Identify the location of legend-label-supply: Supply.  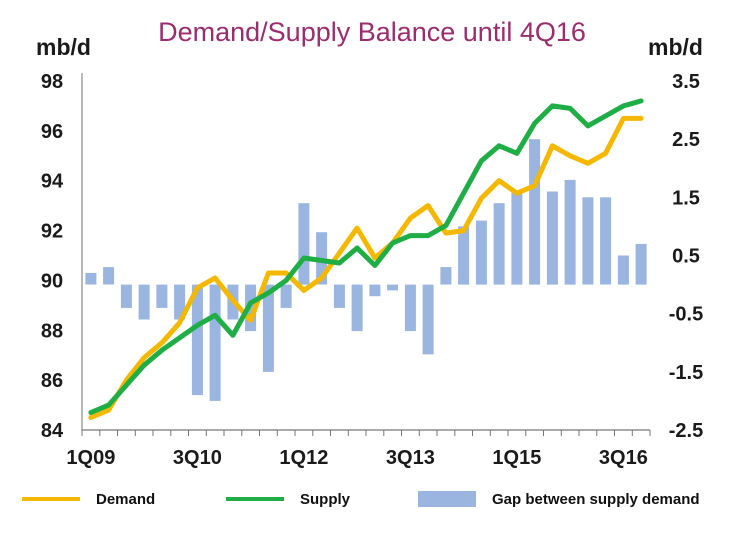
(325, 499).